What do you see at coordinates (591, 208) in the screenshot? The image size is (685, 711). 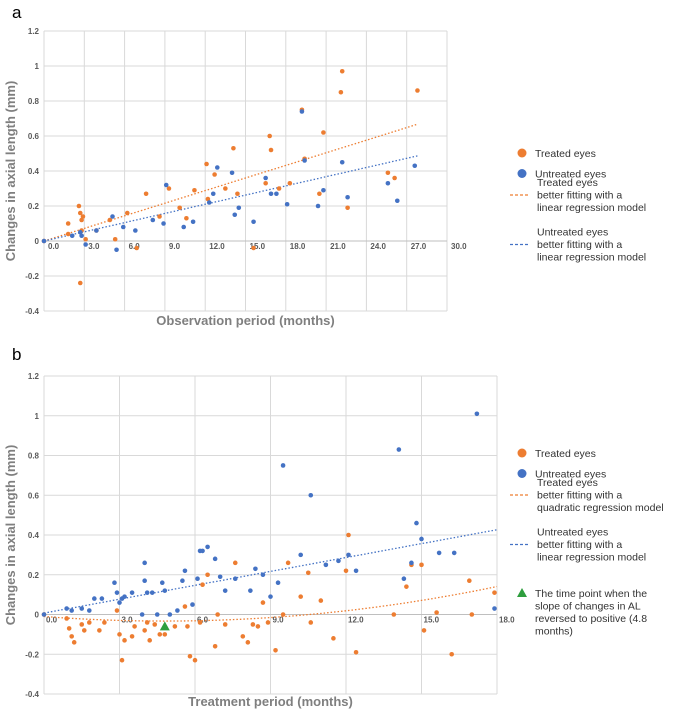 I see `legend-label: linear regression model` at bounding box center [591, 208].